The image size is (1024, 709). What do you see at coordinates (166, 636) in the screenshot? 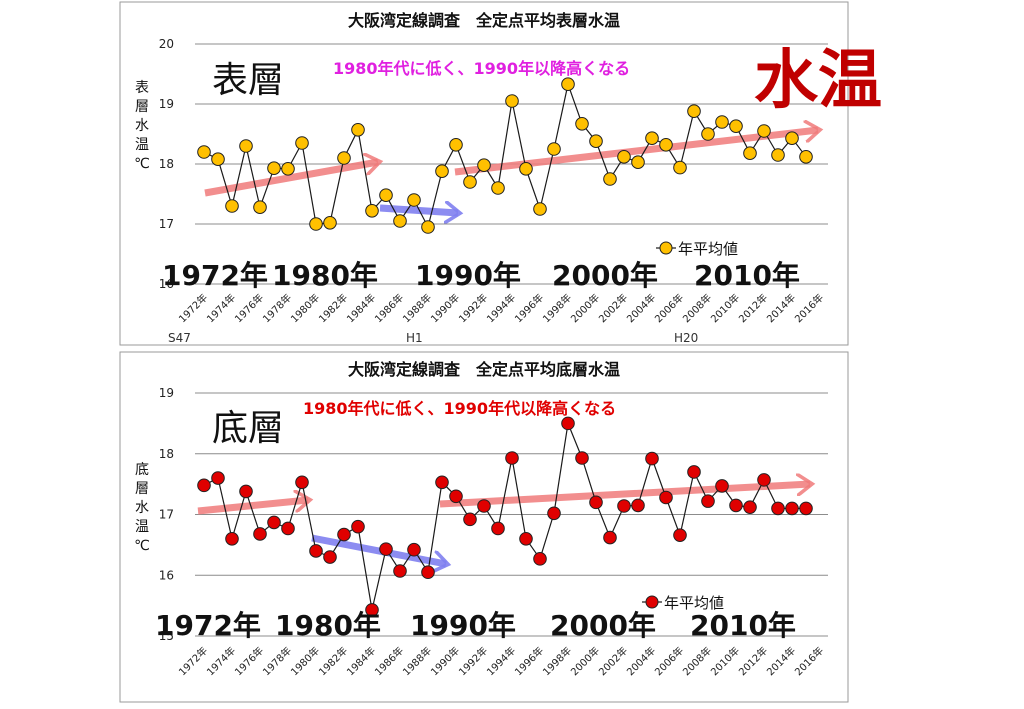
I see `y-tick-label: 15` at bounding box center [166, 636].